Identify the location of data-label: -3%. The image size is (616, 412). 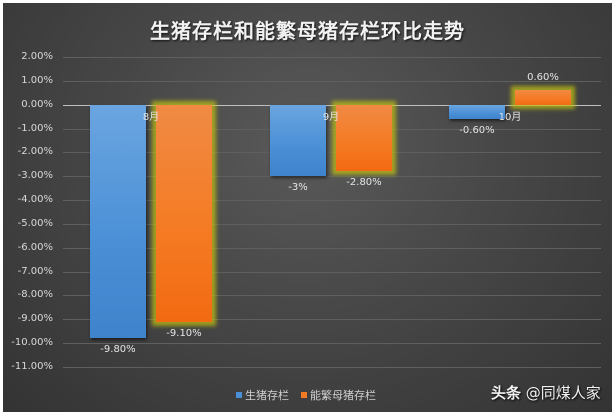
(298, 188).